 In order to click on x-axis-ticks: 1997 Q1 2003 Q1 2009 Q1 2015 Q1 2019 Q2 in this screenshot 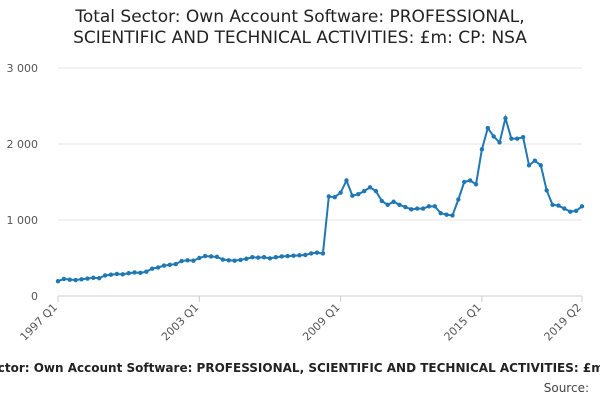, I will do `click(301, 320)`.